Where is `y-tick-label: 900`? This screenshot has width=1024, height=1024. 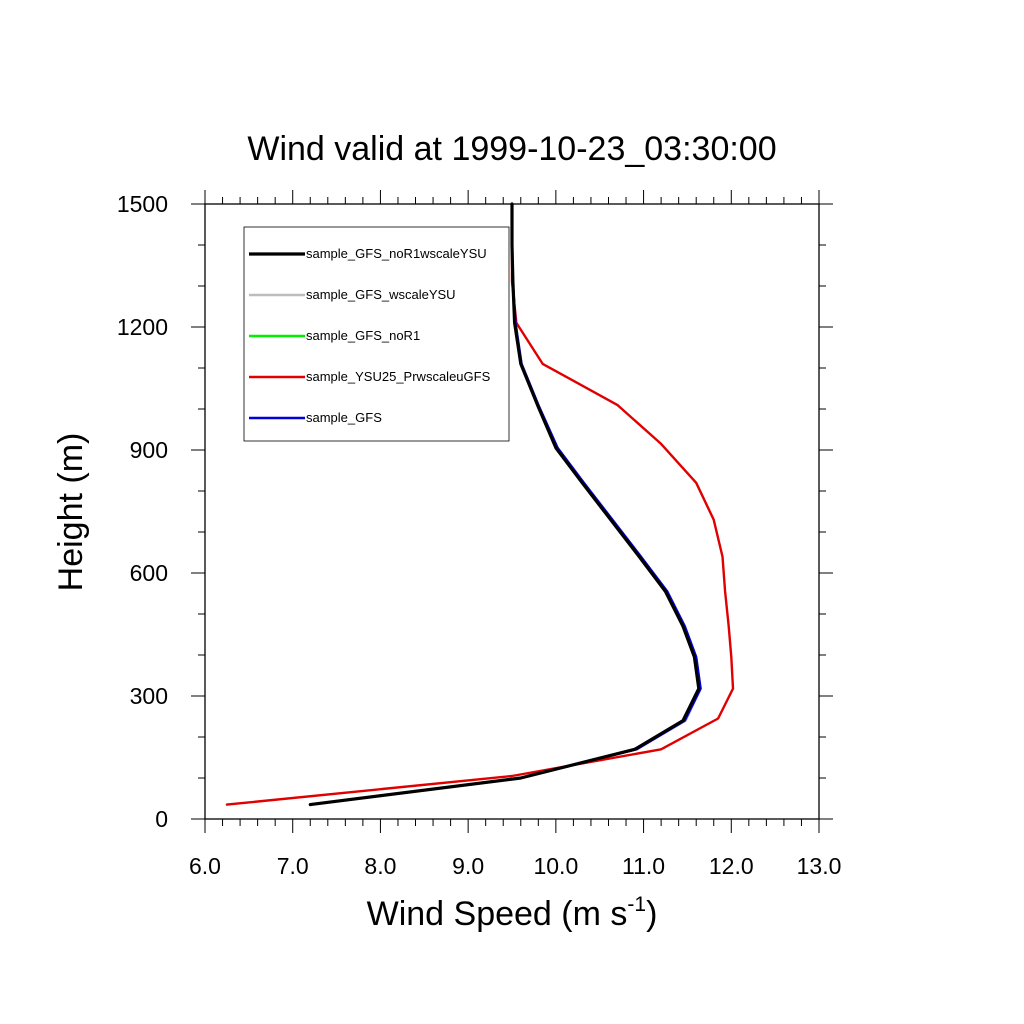 y-tick-label: 900 is located at coordinates (149, 450).